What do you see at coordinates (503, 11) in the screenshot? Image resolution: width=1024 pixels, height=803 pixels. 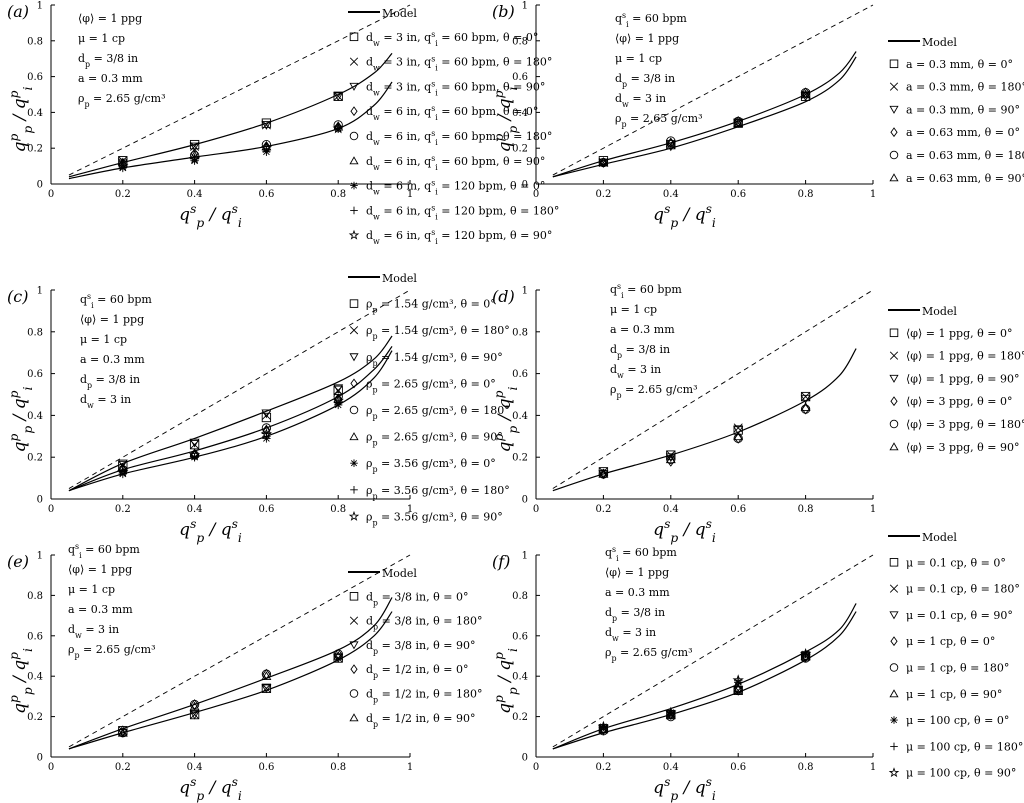 I see `panel-label: (b)` at bounding box center [503, 11].